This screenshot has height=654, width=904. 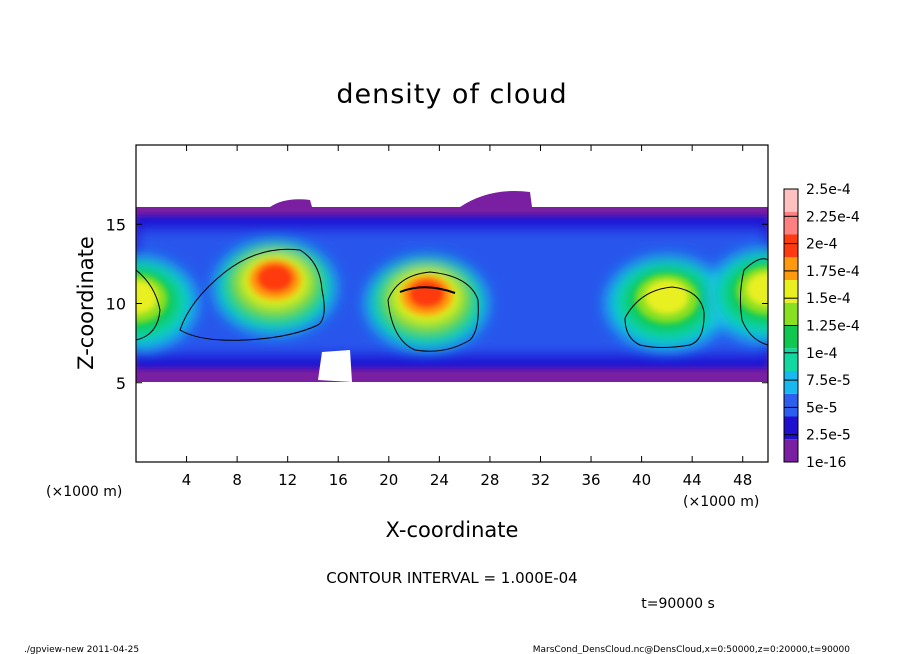 I want to click on colorbar-label: 2e-4, so click(x=822, y=245).